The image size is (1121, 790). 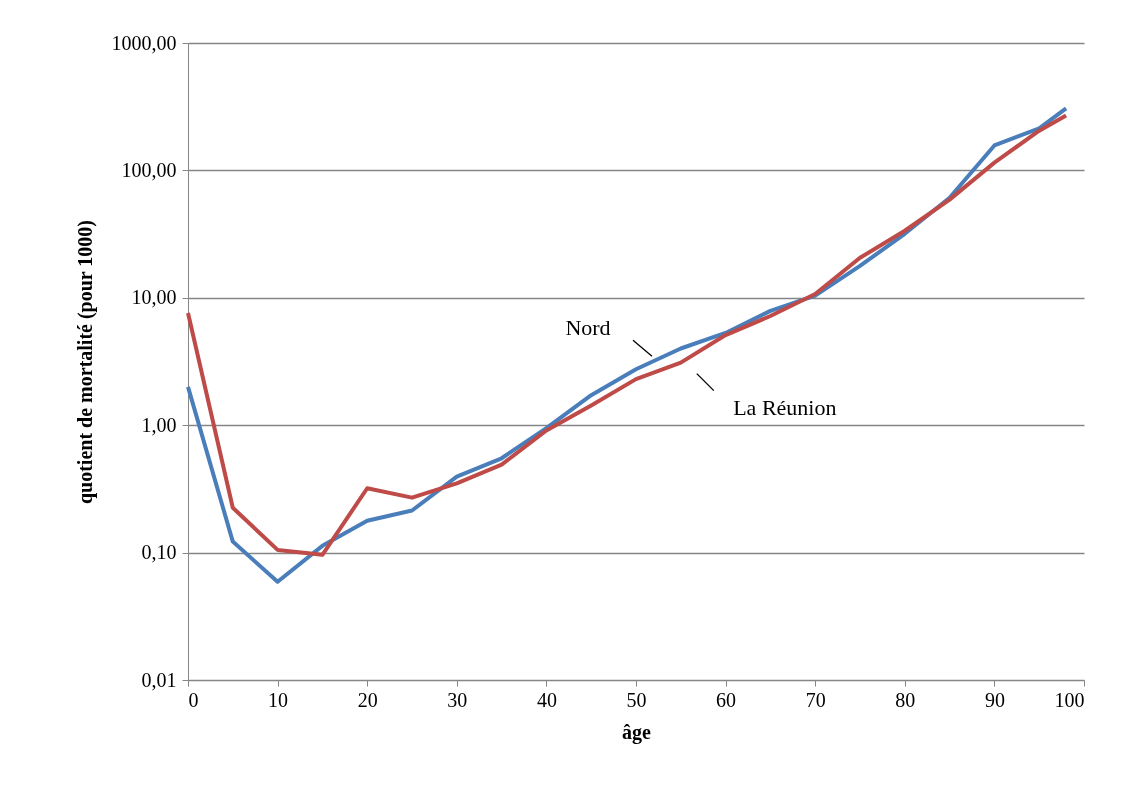 I want to click on x-tick-label: 50, so click(x=636, y=699).